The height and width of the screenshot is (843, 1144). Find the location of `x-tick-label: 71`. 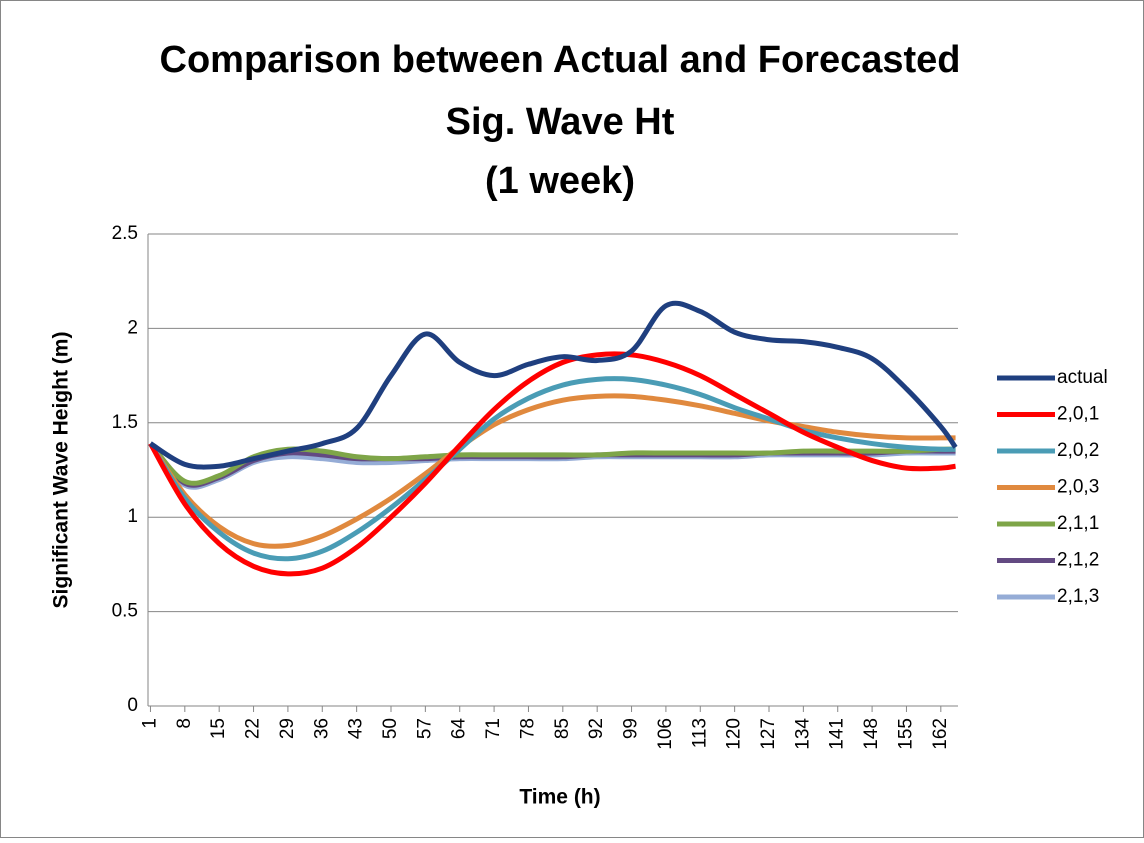

x-tick-label: 71 is located at coordinates (493, 728).